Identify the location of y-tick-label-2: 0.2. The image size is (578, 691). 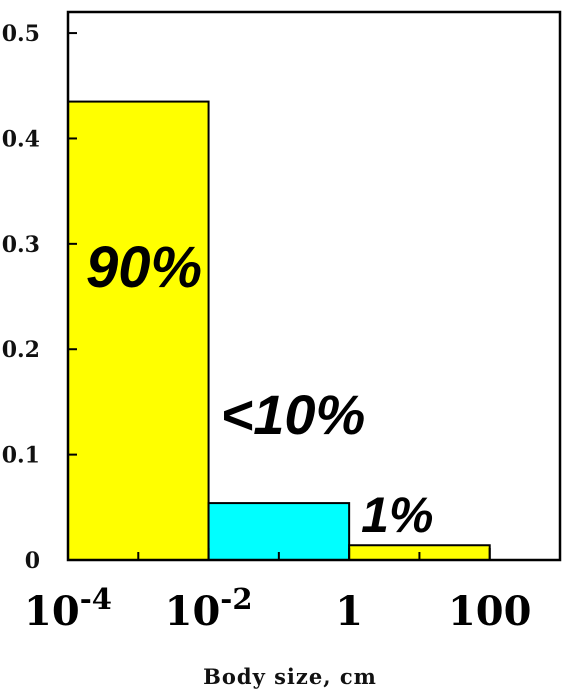
(21, 350).